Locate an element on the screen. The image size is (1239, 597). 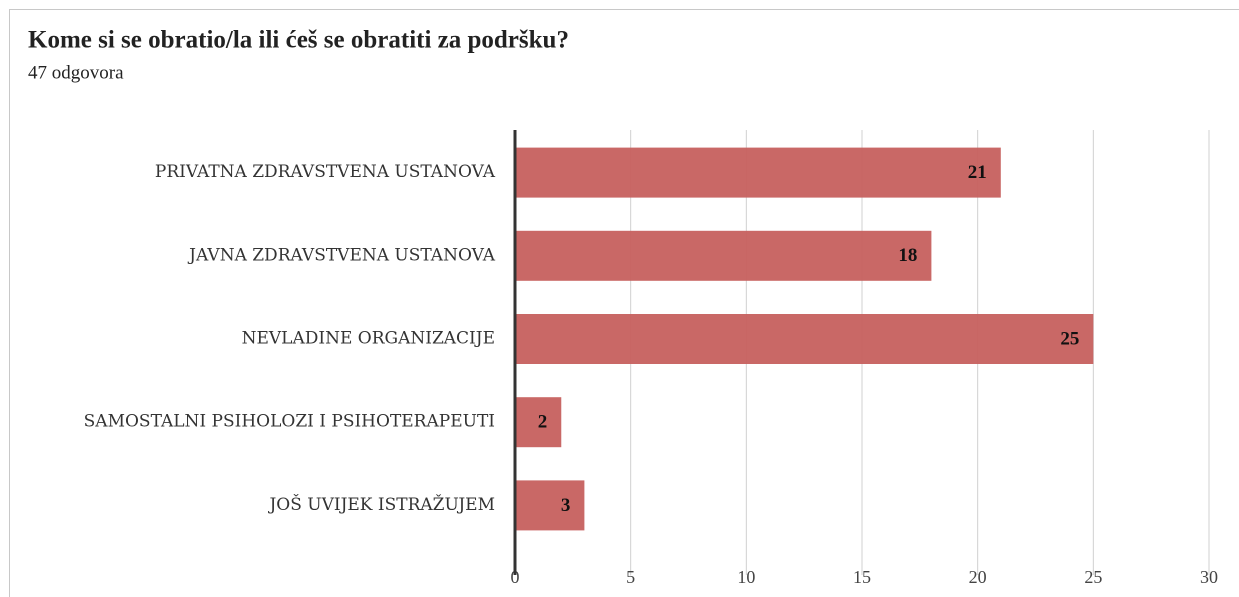
value-label: 25 is located at coordinates (1069, 338).